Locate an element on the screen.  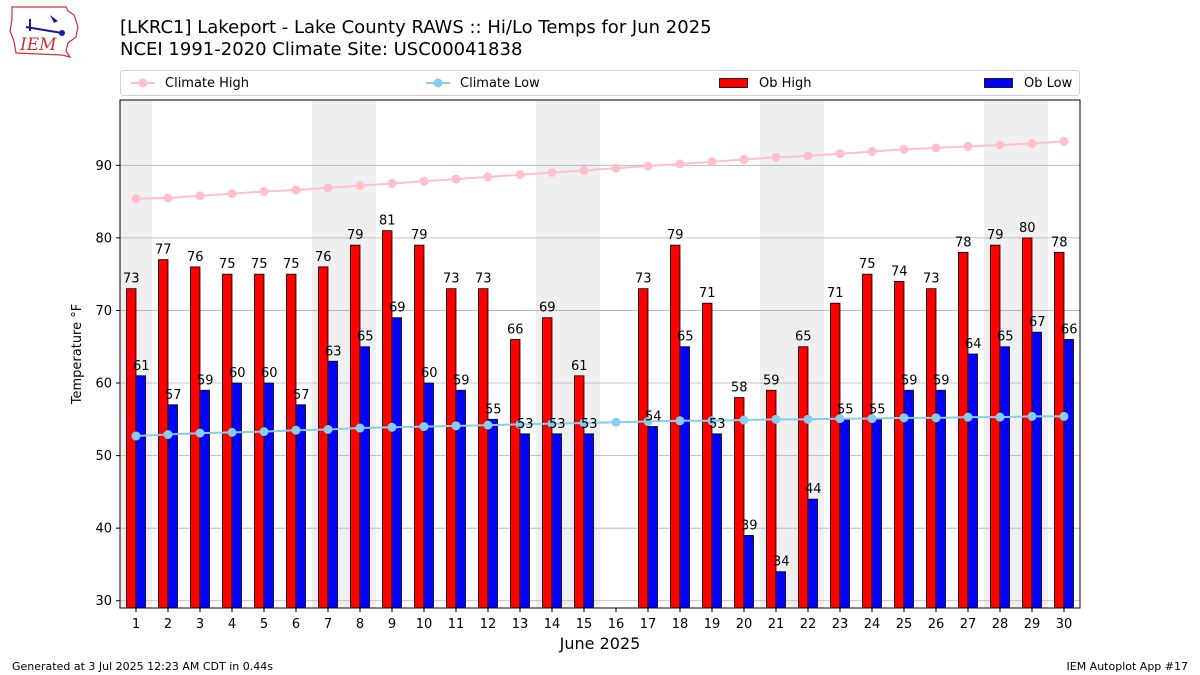
ob-low-label: 67 is located at coordinates (1037, 322).